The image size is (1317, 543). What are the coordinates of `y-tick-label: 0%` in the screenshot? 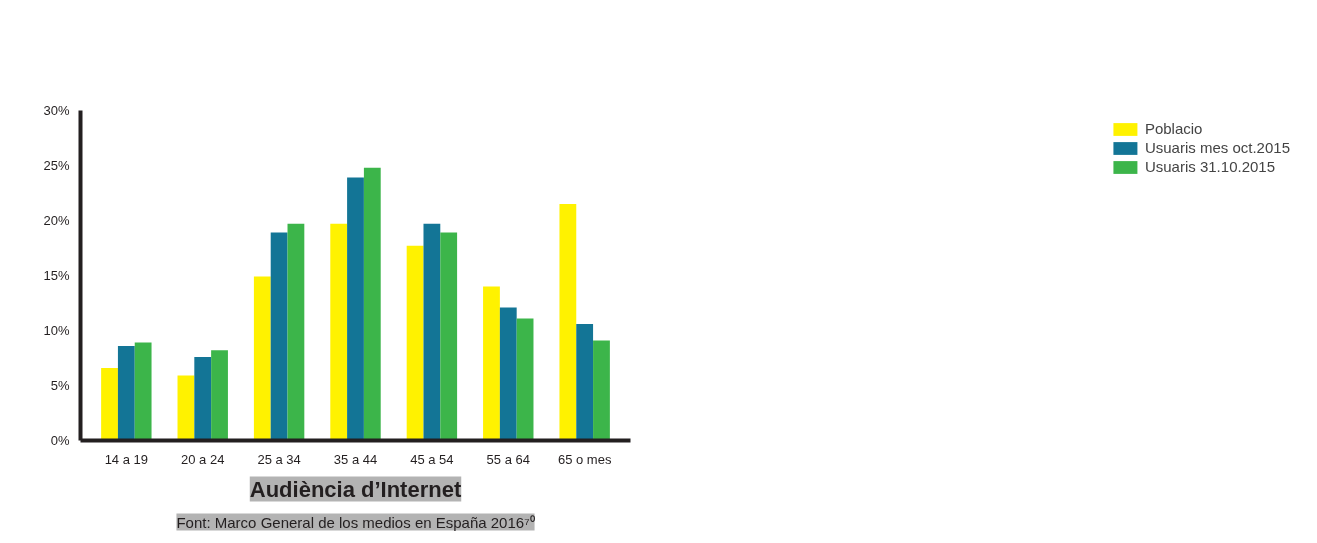 It's located at (60, 440).